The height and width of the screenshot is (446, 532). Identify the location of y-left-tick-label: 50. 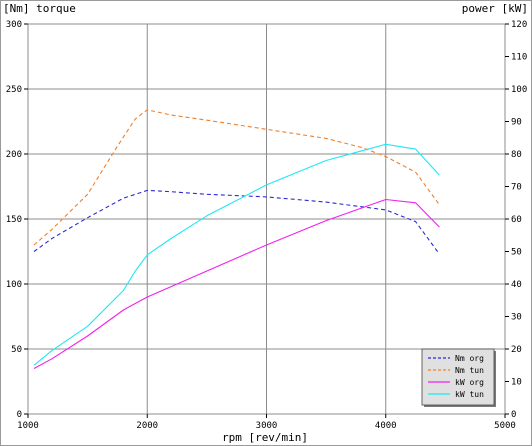
(16, 350).